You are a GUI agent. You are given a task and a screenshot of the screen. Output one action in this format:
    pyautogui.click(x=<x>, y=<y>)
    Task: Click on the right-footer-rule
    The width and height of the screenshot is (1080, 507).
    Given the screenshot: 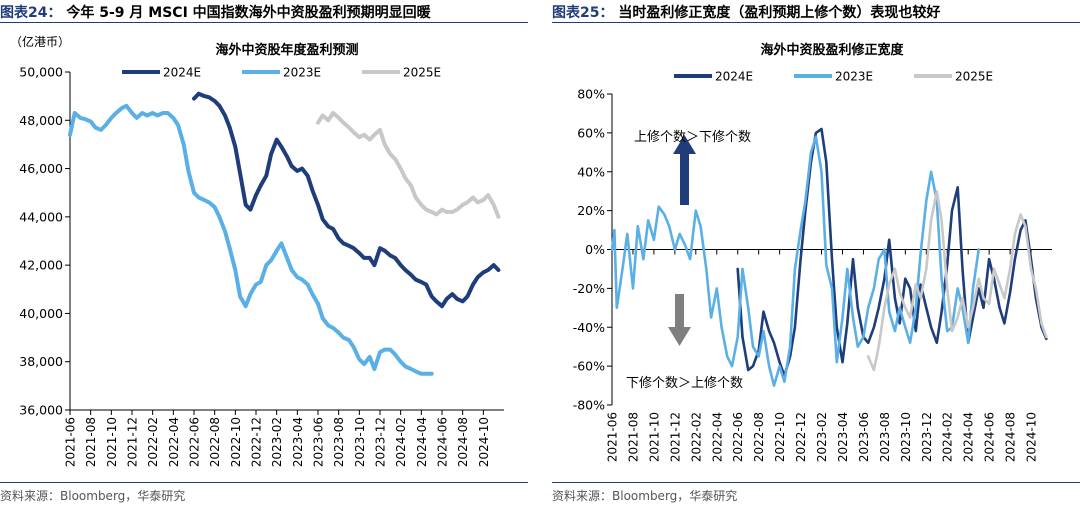 What is the action you would take?
    pyautogui.click(x=816, y=482)
    